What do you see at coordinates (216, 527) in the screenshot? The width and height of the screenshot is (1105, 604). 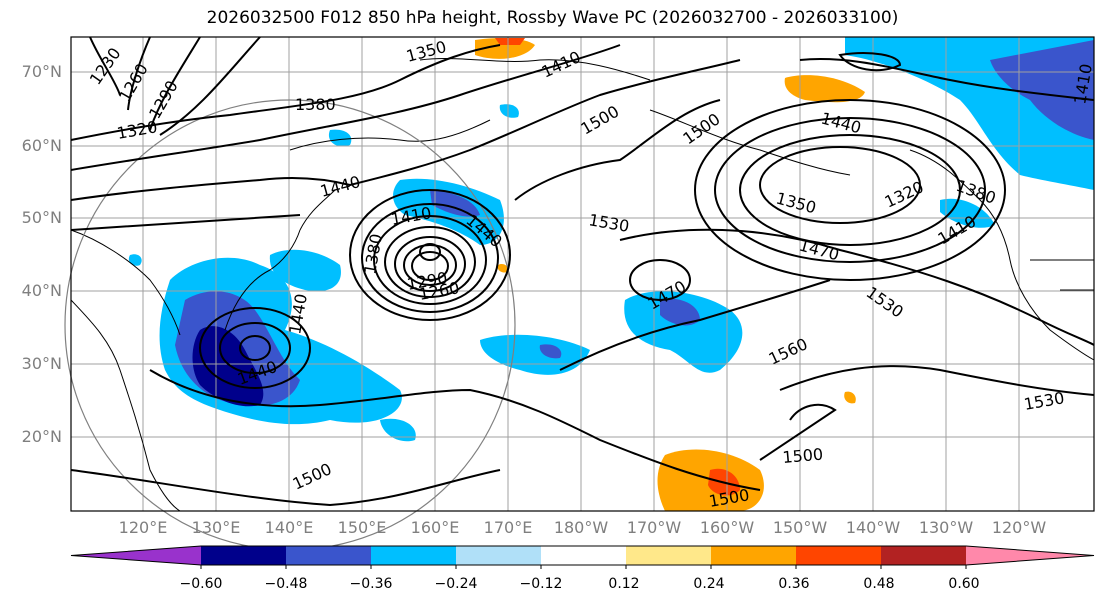 I see `lon-label: 130°E` at bounding box center [216, 527].